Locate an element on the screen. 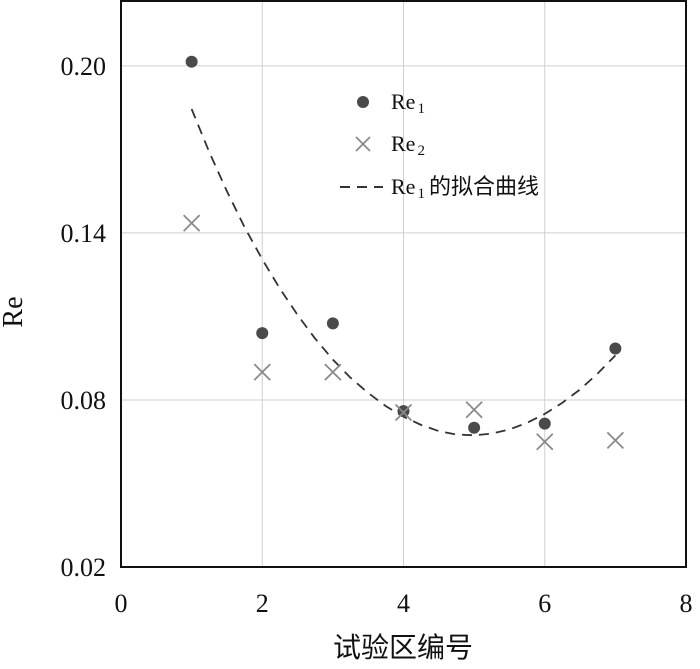 The height and width of the screenshot is (669, 700). x-tick-label: 2 is located at coordinates (262, 603).